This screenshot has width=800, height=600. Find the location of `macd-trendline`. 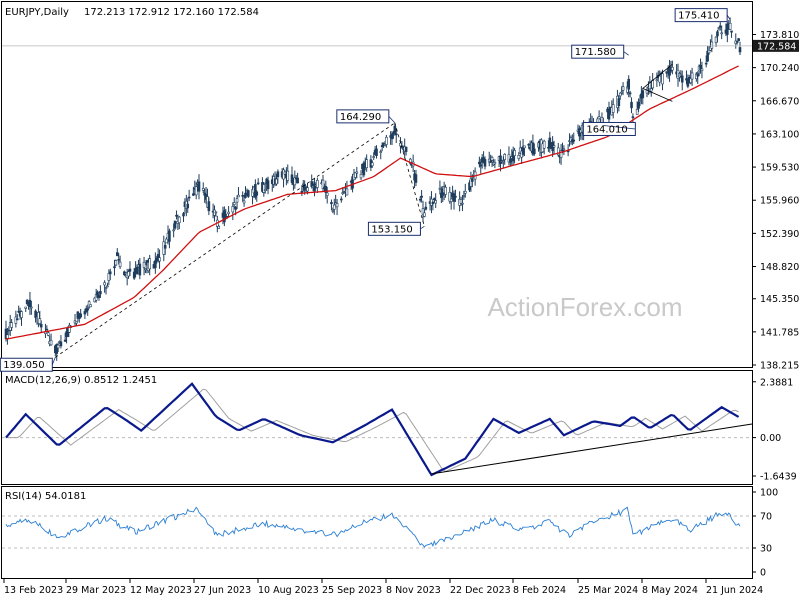

macd-trendline is located at coordinates (592, 449).